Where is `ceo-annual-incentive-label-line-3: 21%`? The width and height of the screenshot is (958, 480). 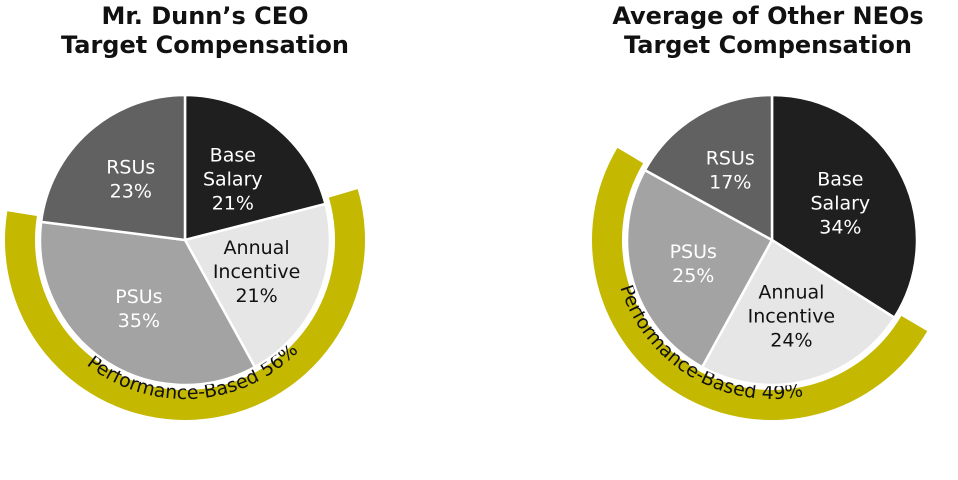
ceo-annual-incentive-label-line-3: 21% is located at coordinates (256, 296).